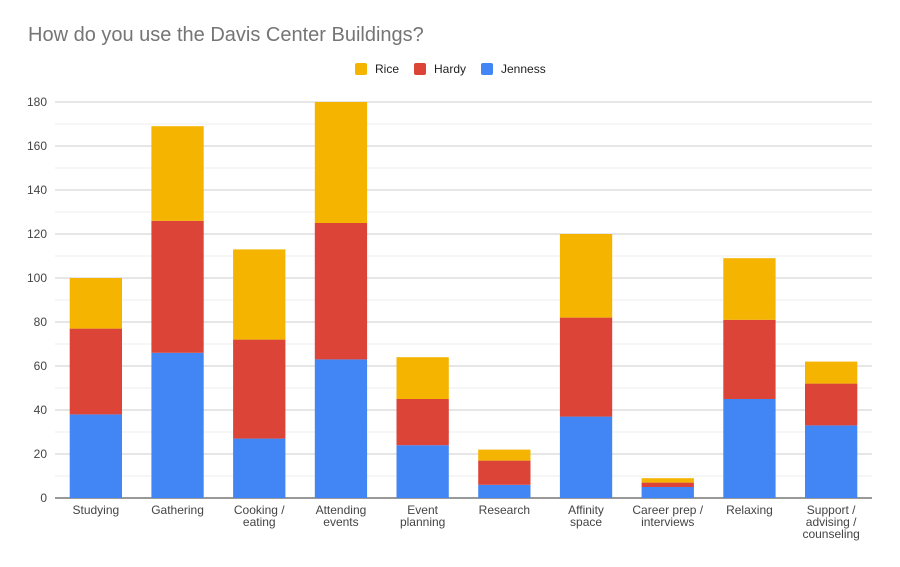 The height and width of the screenshot is (567, 900). What do you see at coordinates (37, 278) in the screenshot?
I see `y-tick-label: 100` at bounding box center [37, 278].